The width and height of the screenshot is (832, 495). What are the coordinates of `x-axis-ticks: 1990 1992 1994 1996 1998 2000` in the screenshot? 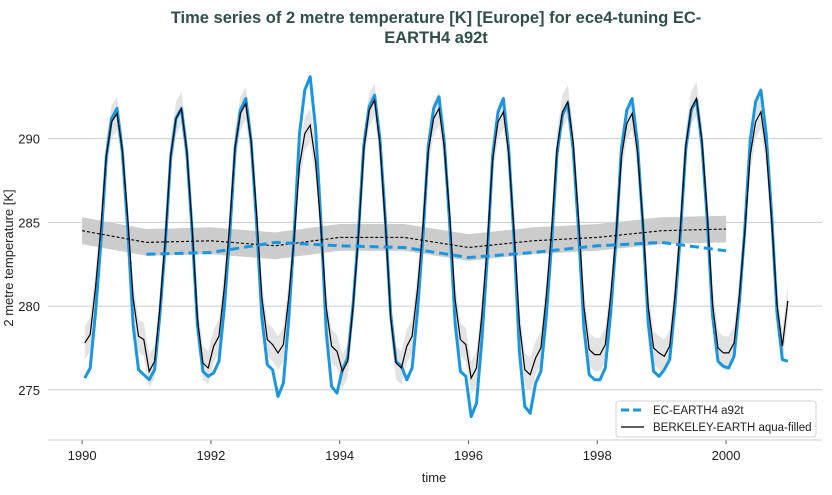 It's located at (404, 451).